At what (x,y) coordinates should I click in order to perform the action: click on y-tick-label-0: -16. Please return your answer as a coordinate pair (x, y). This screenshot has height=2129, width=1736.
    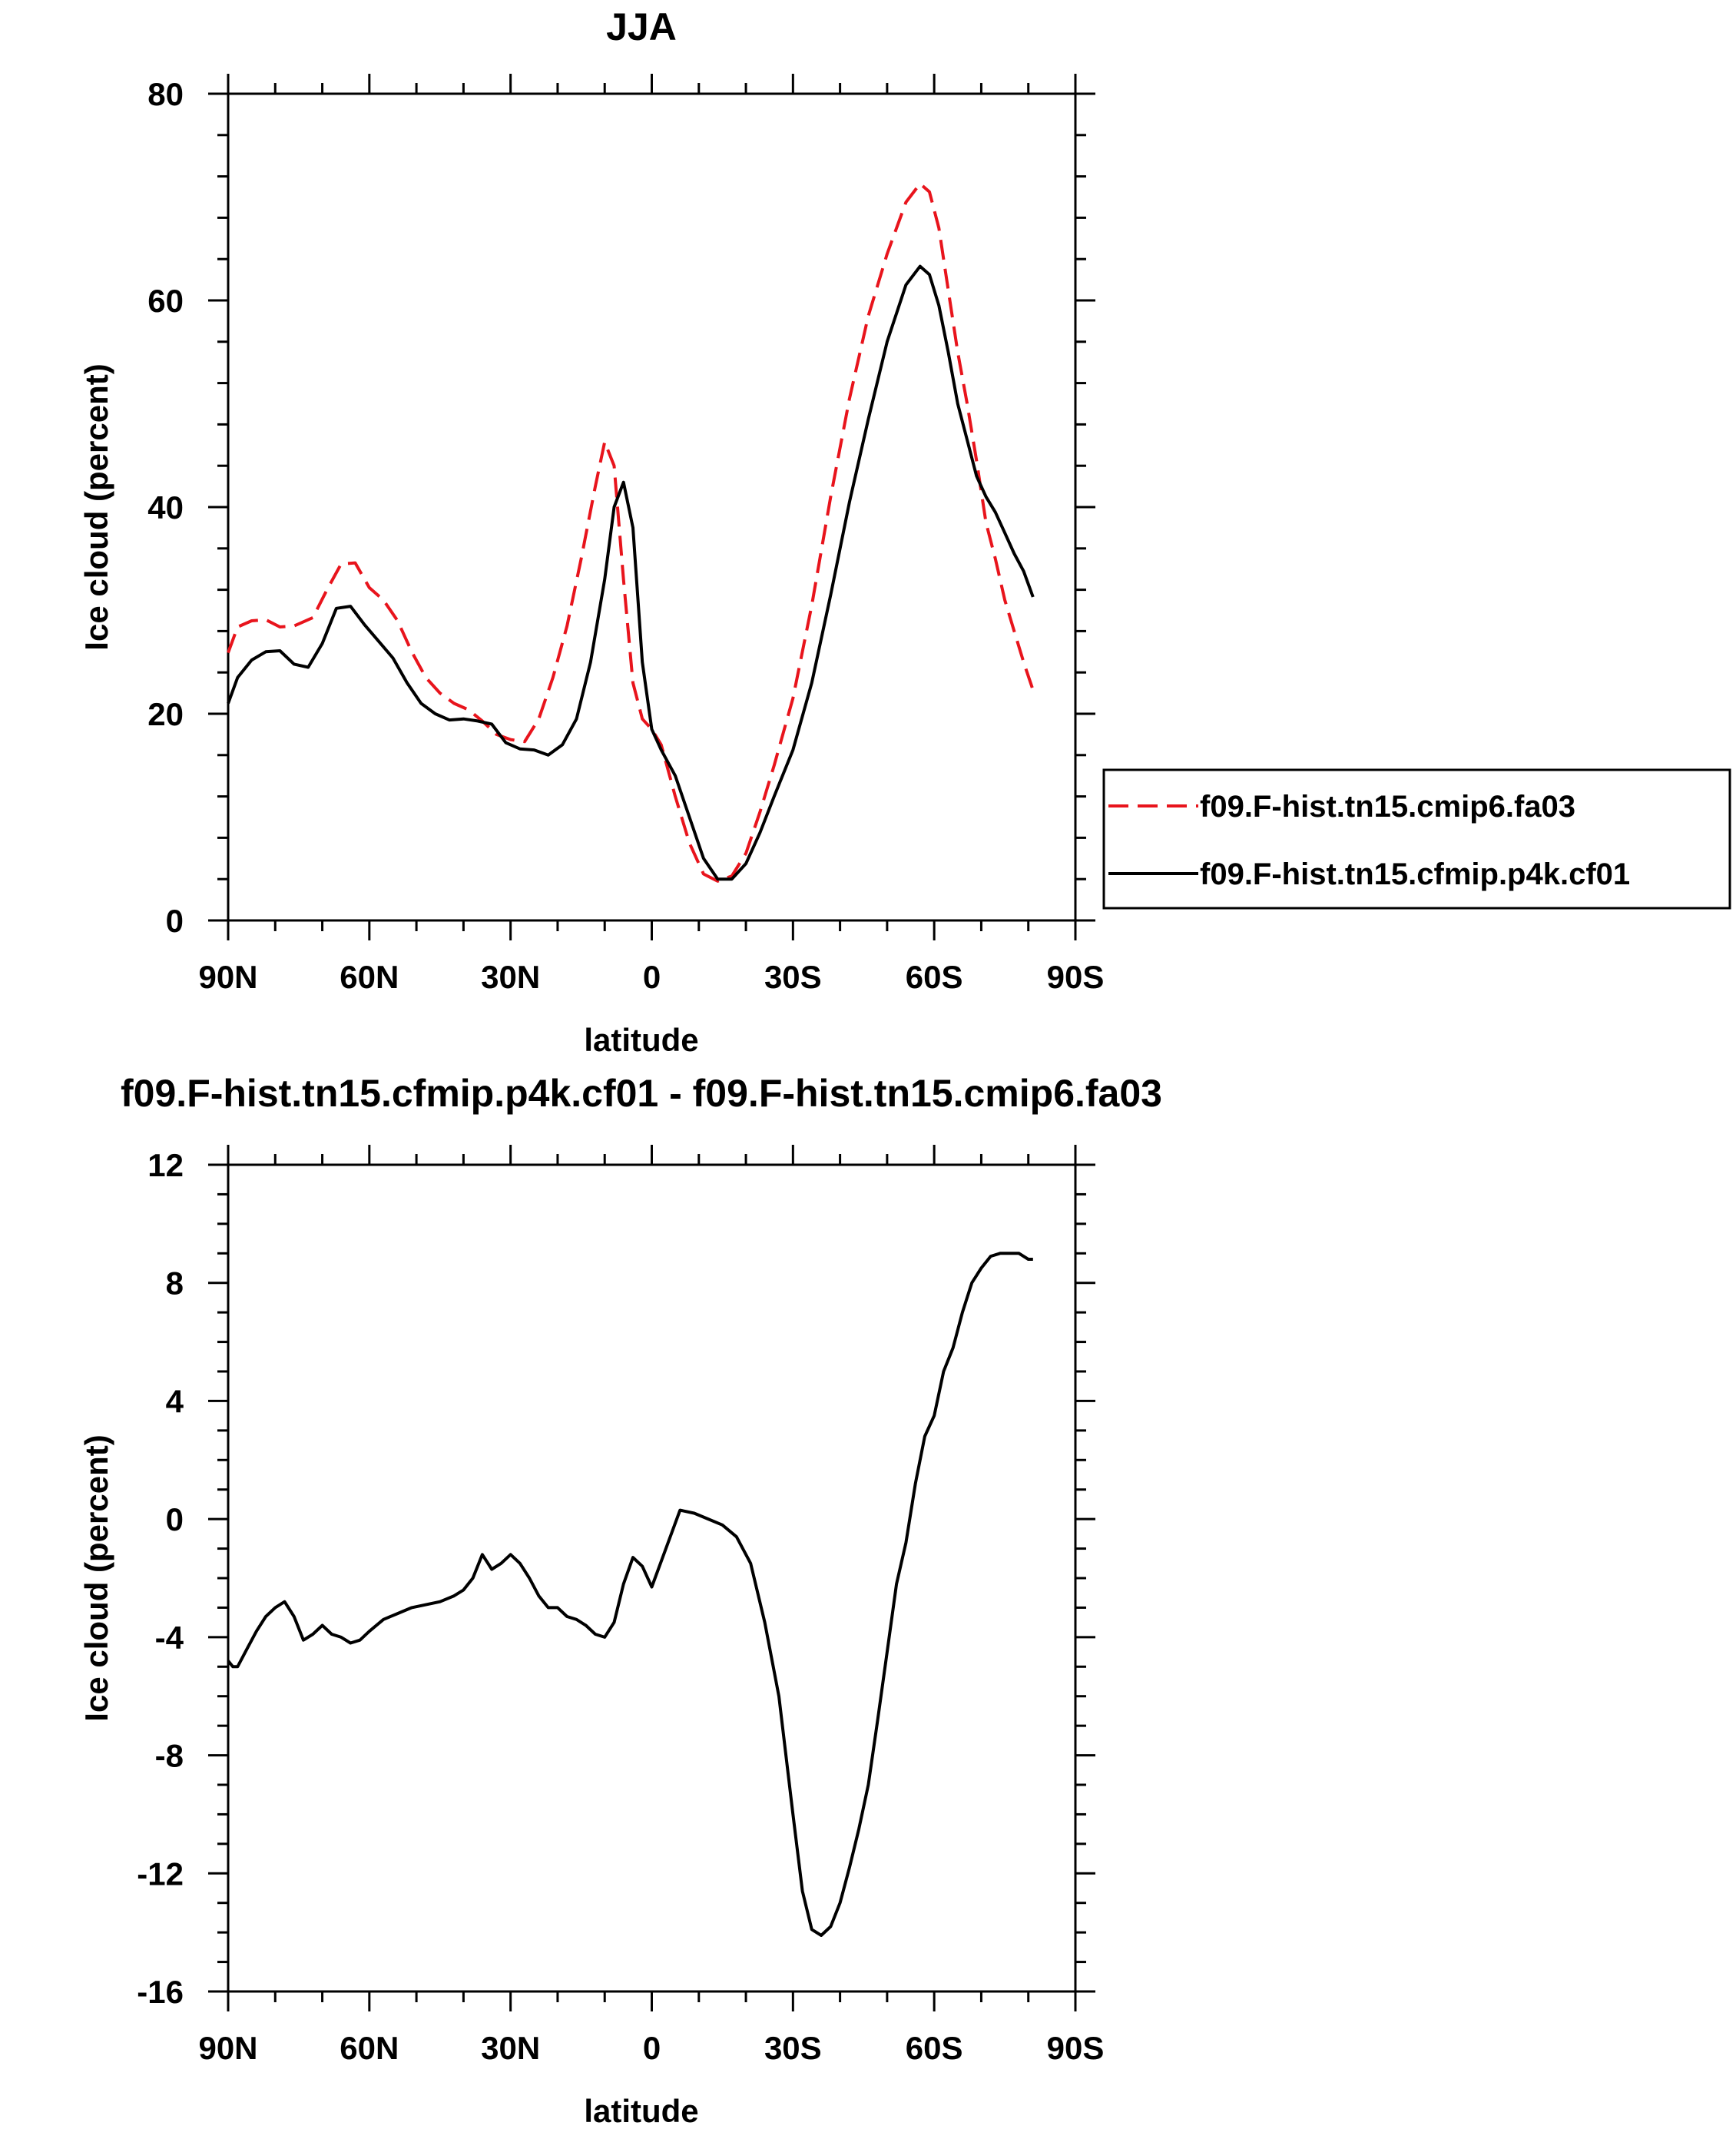
    Looking at the image, I should click on (160, 1992).